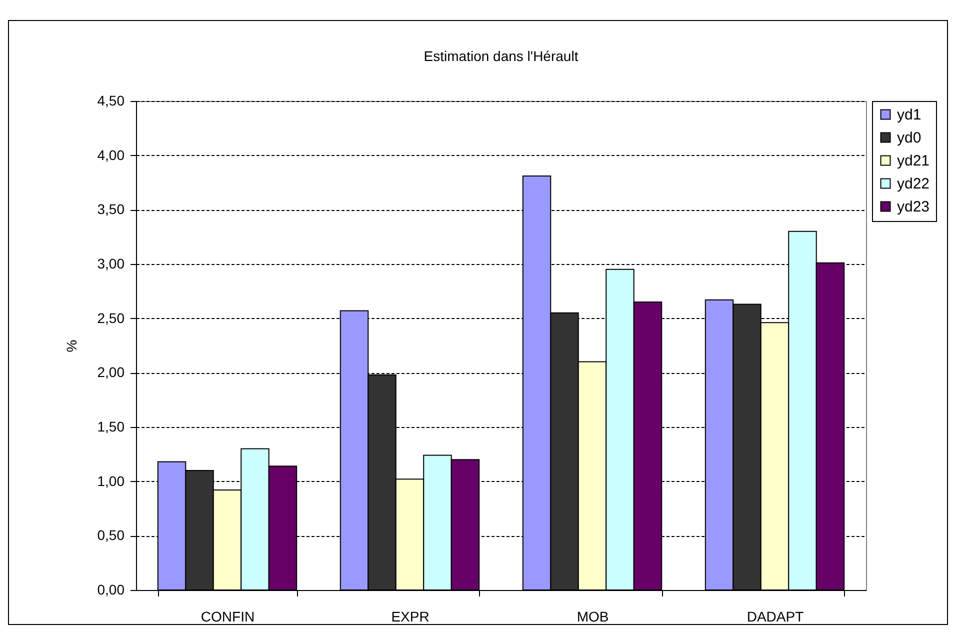 The width and height of the screenshot is (959, 635). What do you see at coordinates (592, 616) in the screenshot?
I see `x-tick-label: MOB` at bounding box center [592, 616].